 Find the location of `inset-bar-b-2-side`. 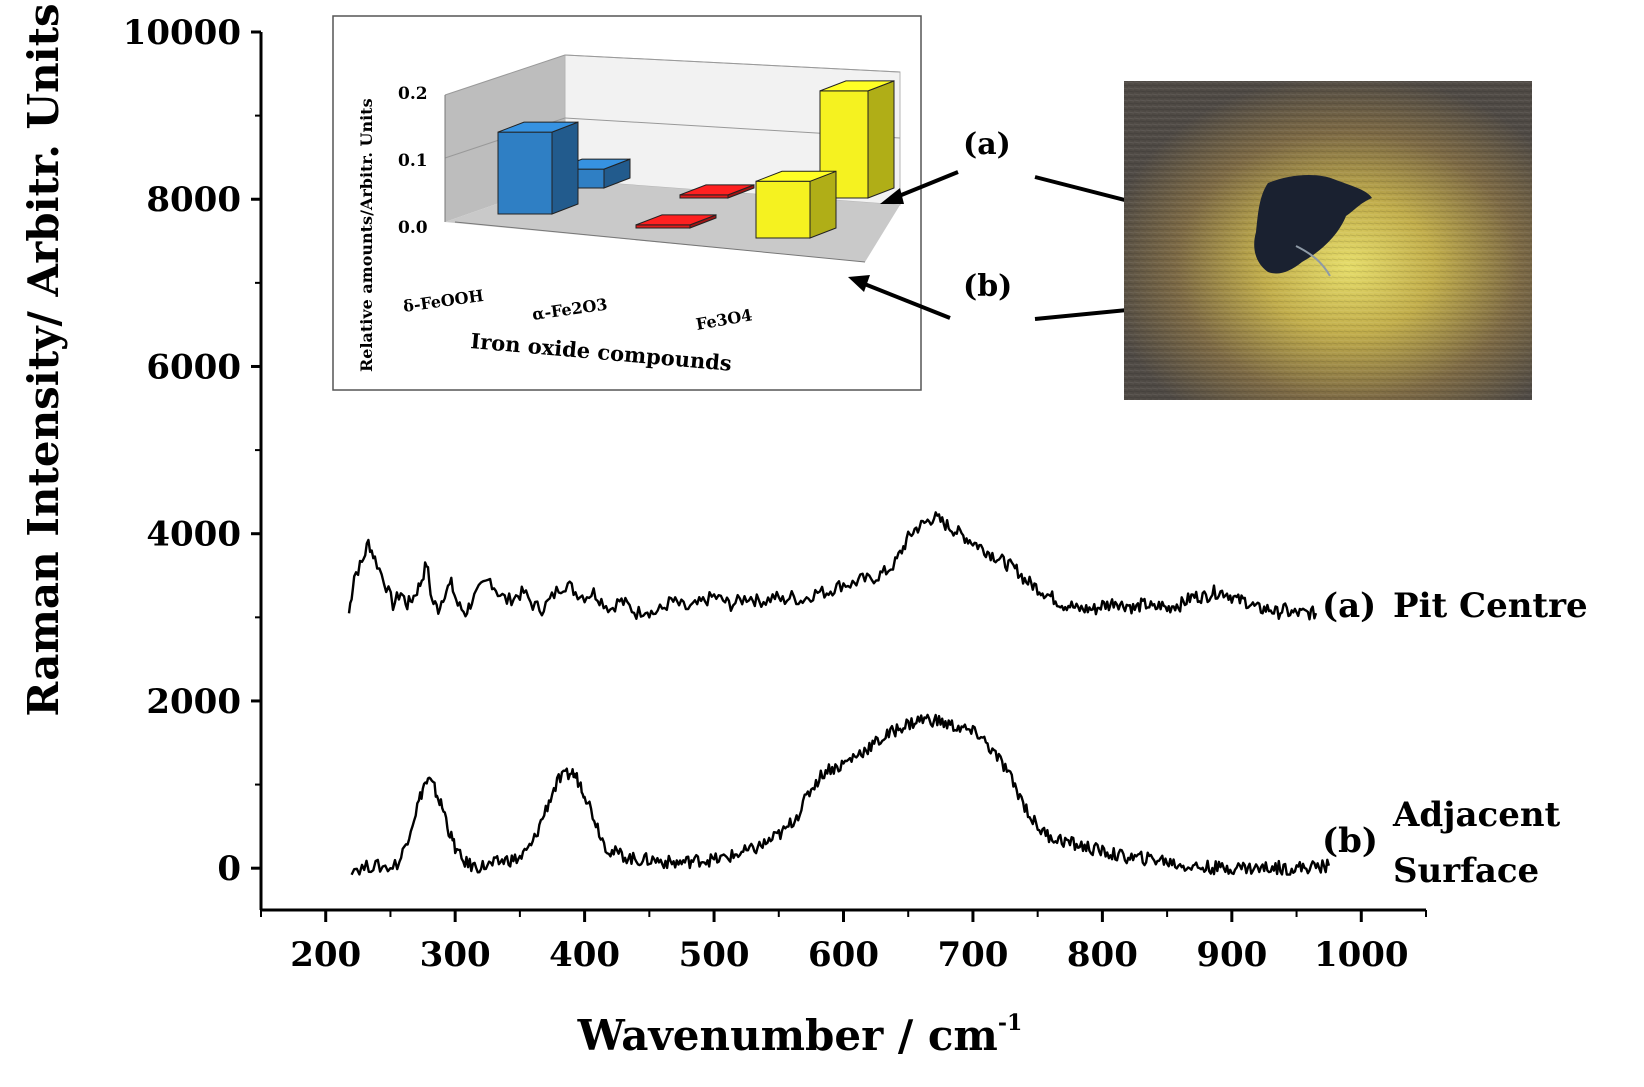

inset-bar-b-2-side is located at coordinates (881, 139).